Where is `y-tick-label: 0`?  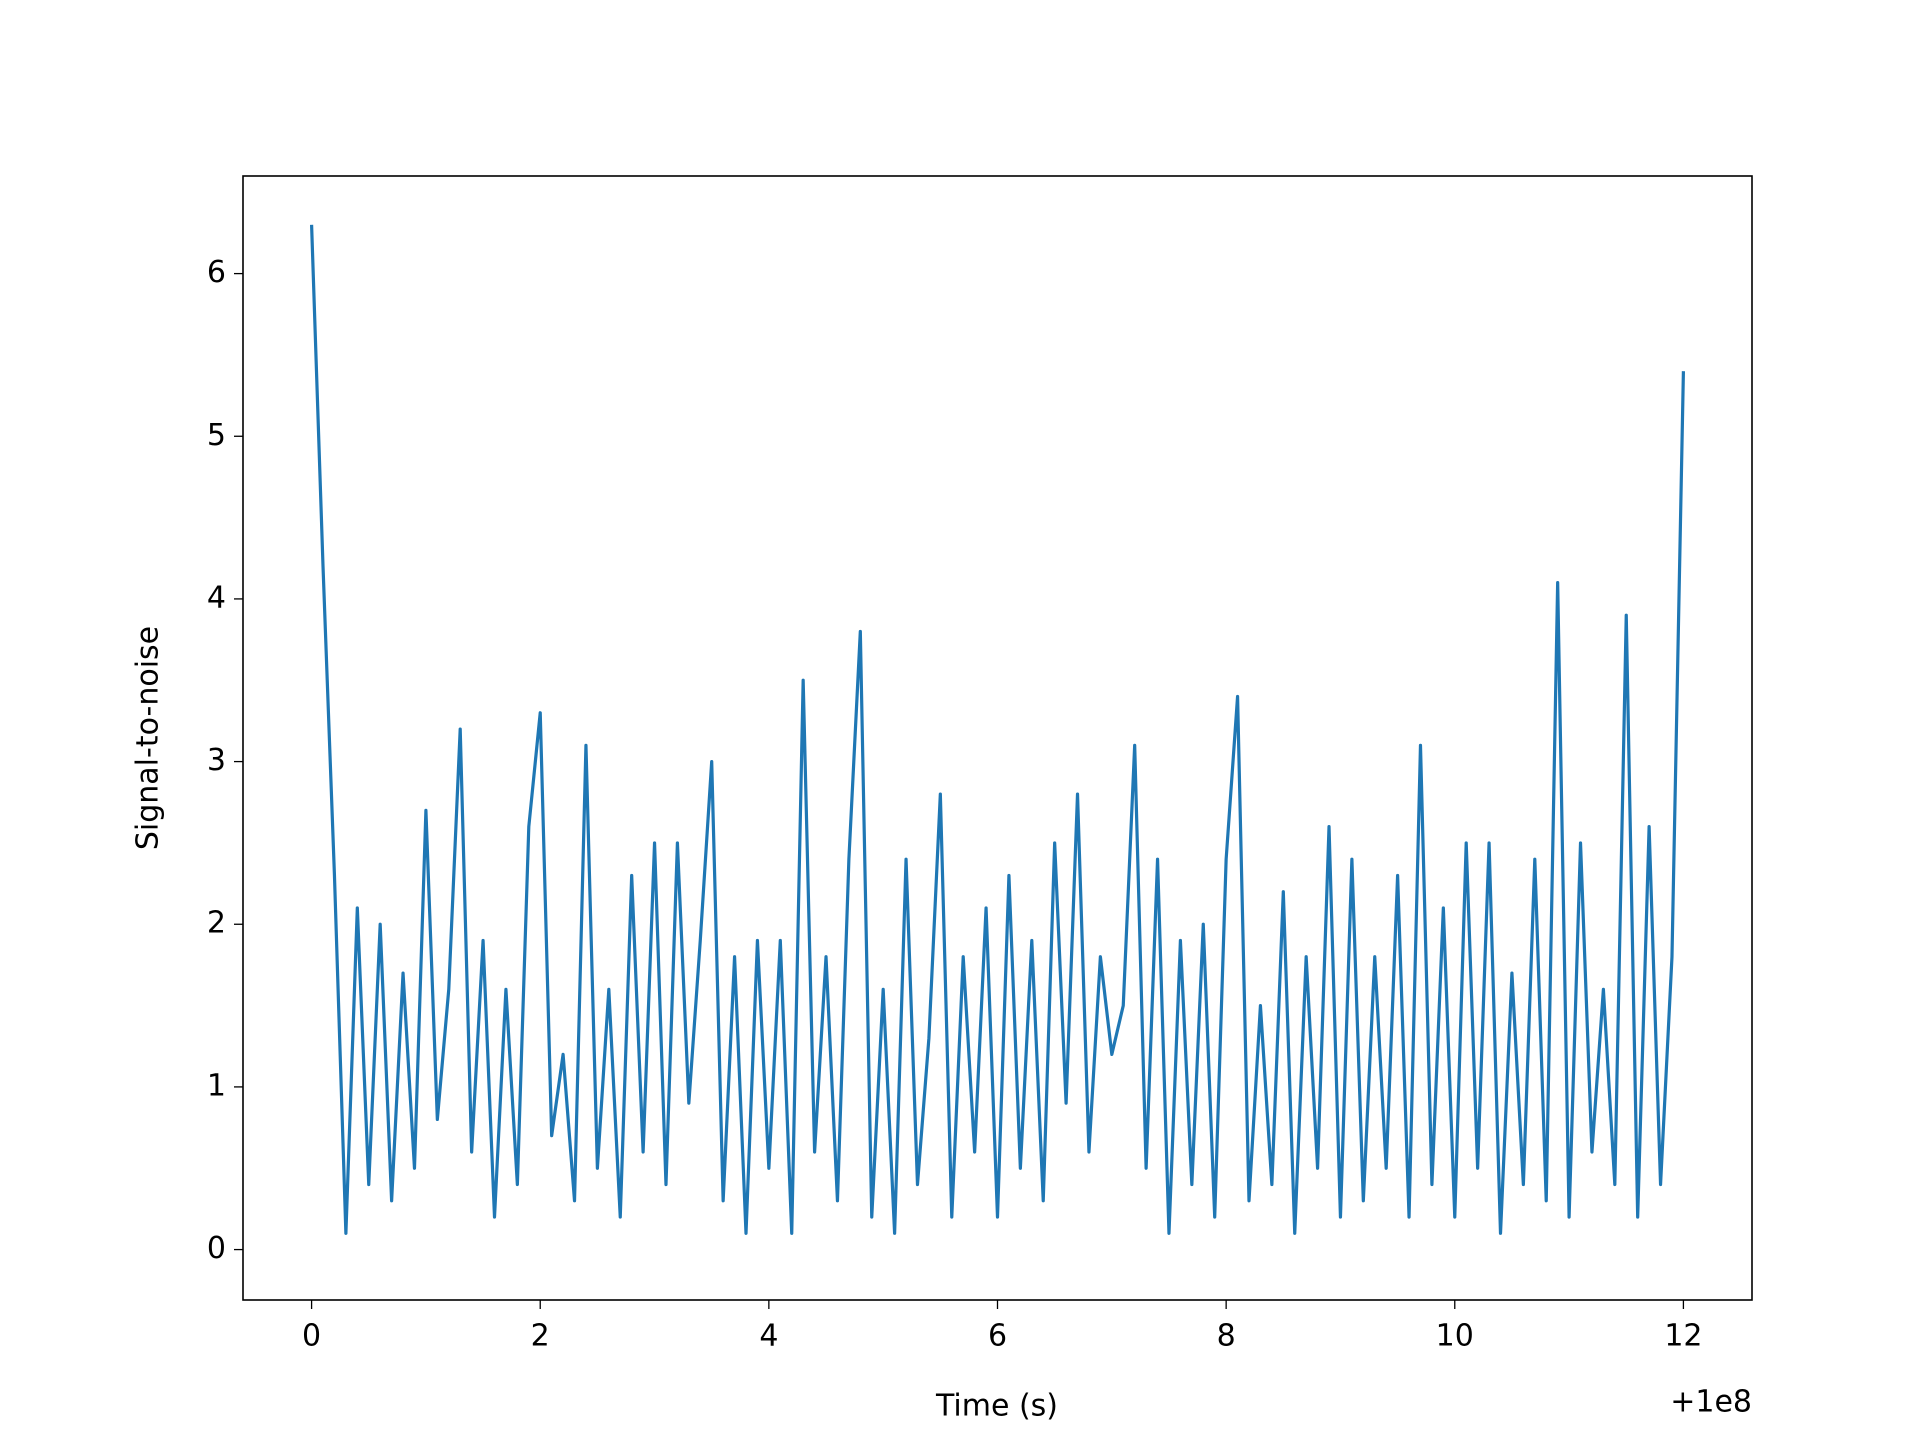
y-tick-label: 0 is located at coordinates (216, 1248).